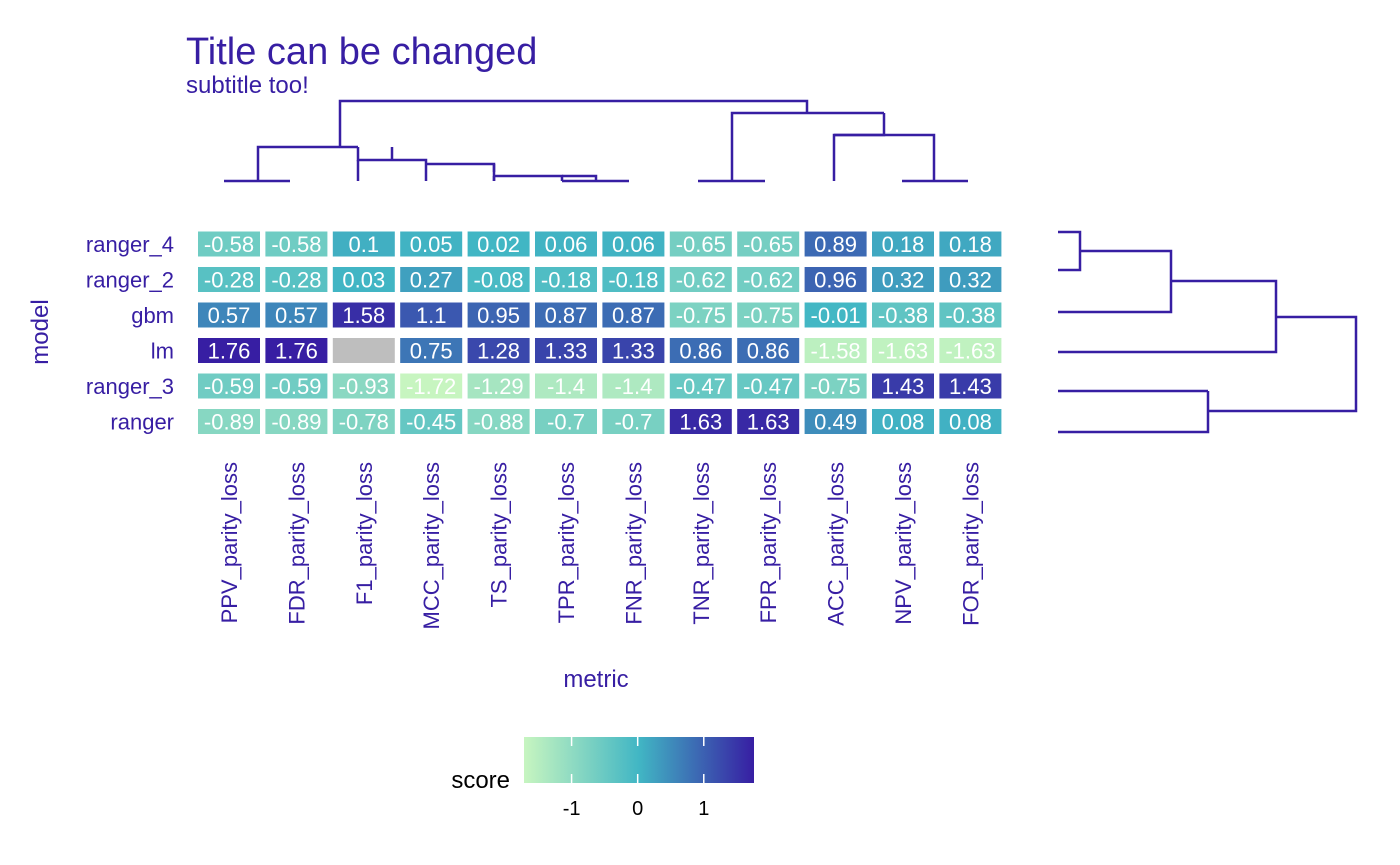  What do you see at coordinates (637, 809) in the screenshot?
I see `legend-tick-label: 0` at bounding box center [637, 809].